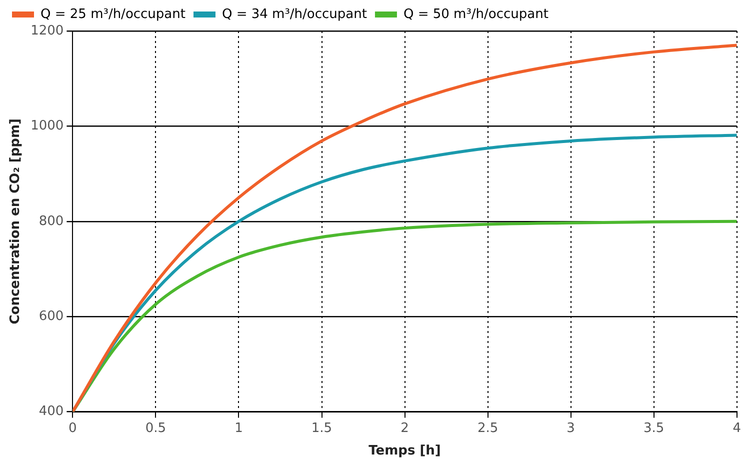 This screenshot has height=465, width=744. Describe the element at coordinates (47, 30) in the screenshot. I see `y-tick-label: 1200` at that location.